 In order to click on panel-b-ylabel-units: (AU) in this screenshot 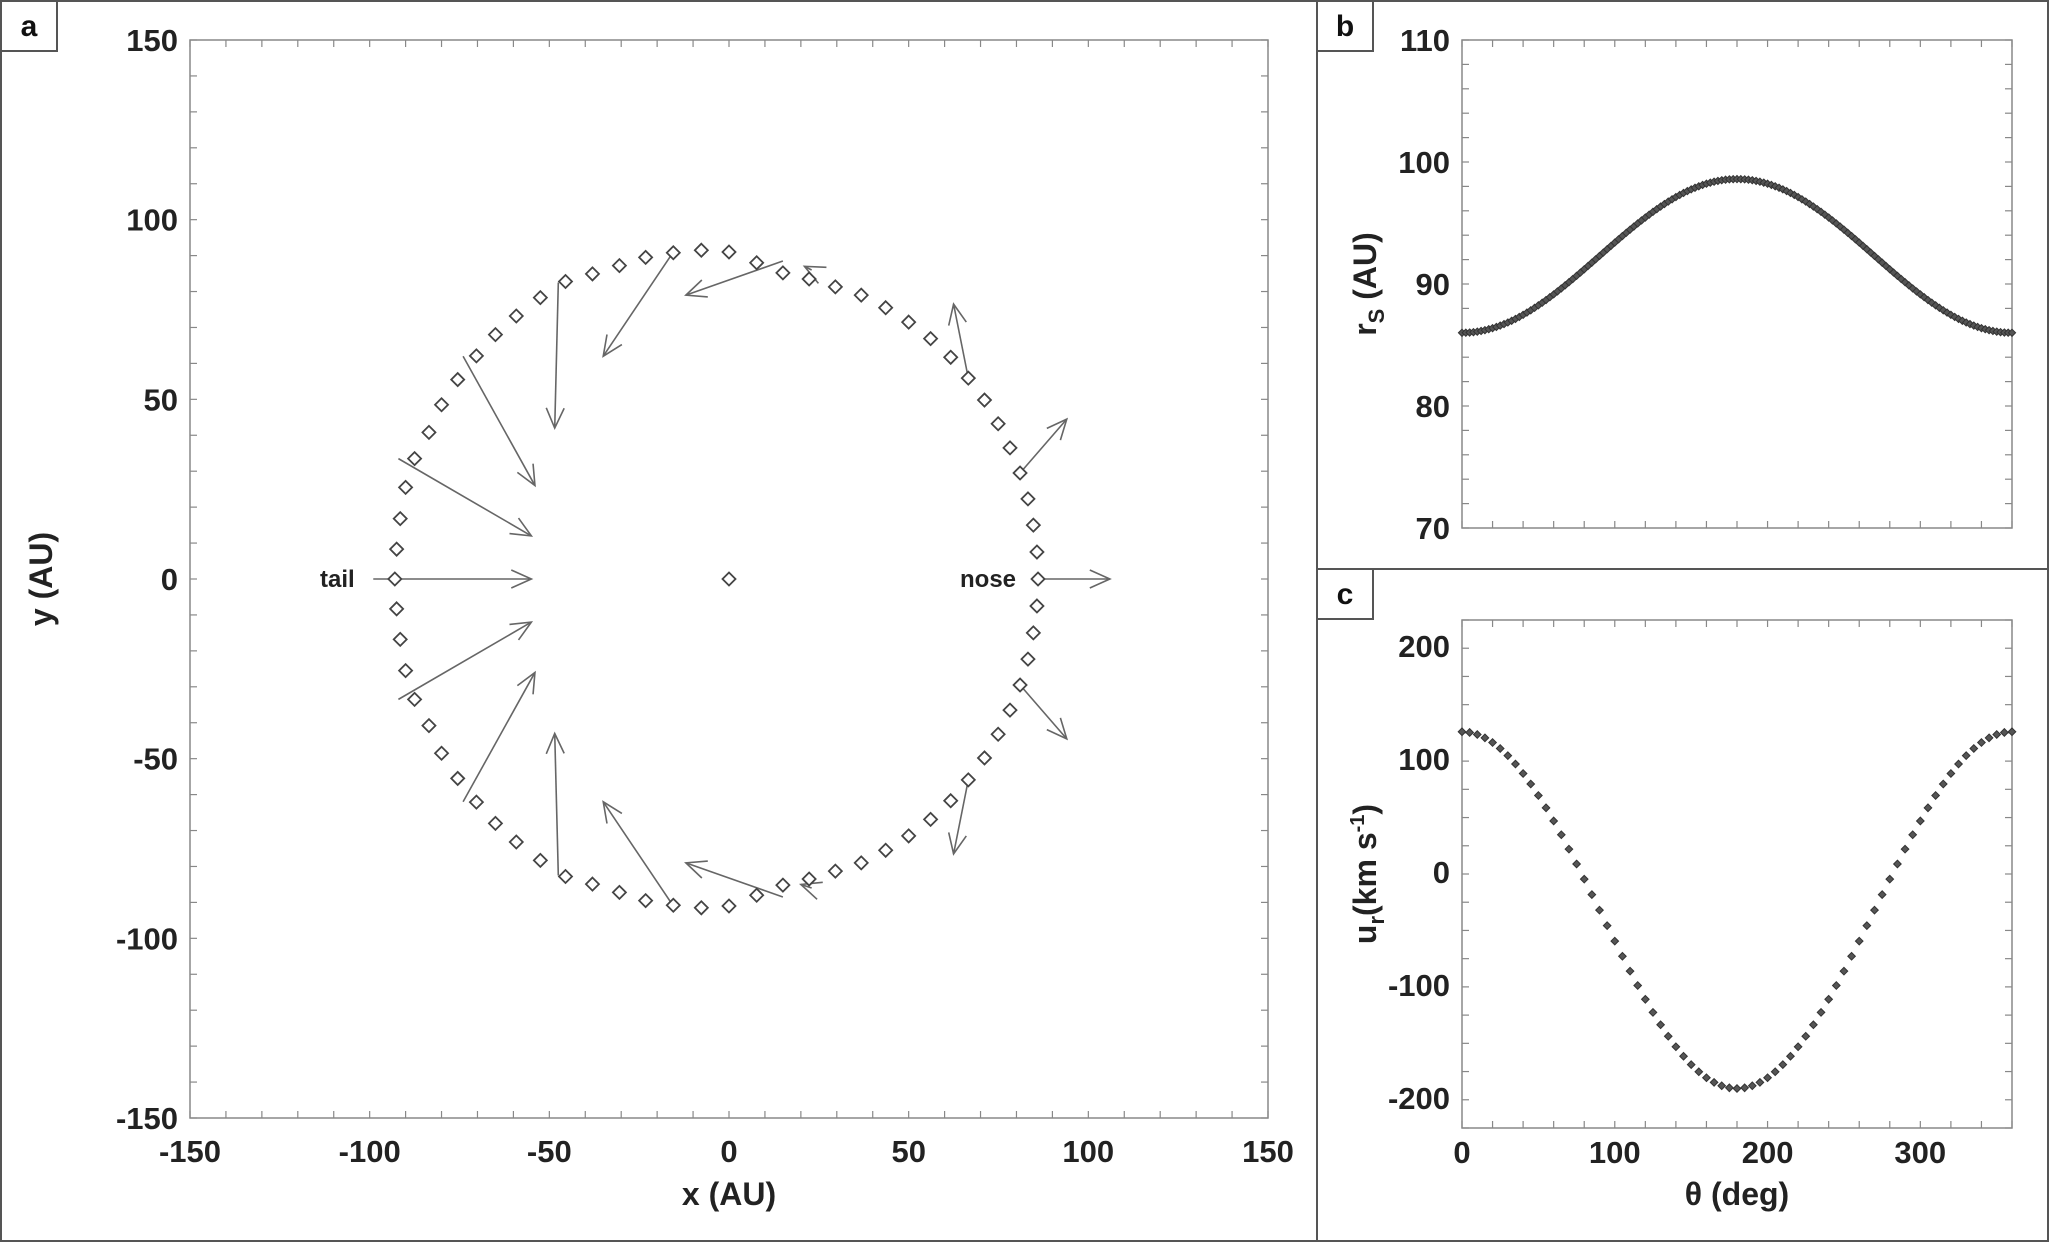, I will do `click(1365, 270)`.